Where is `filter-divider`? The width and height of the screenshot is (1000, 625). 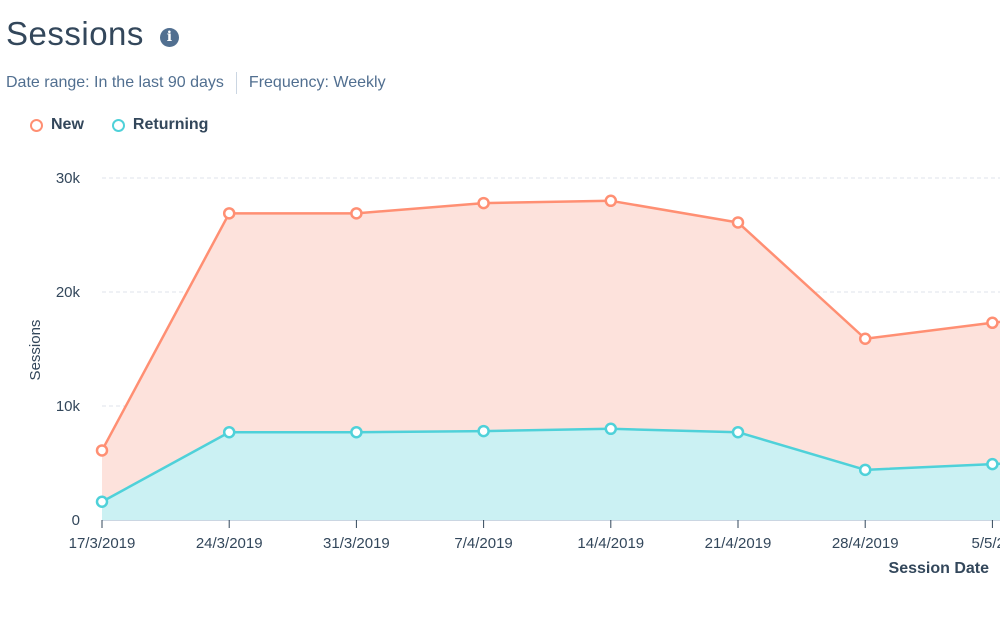
filter-divider is located at coordinates (236, 83).